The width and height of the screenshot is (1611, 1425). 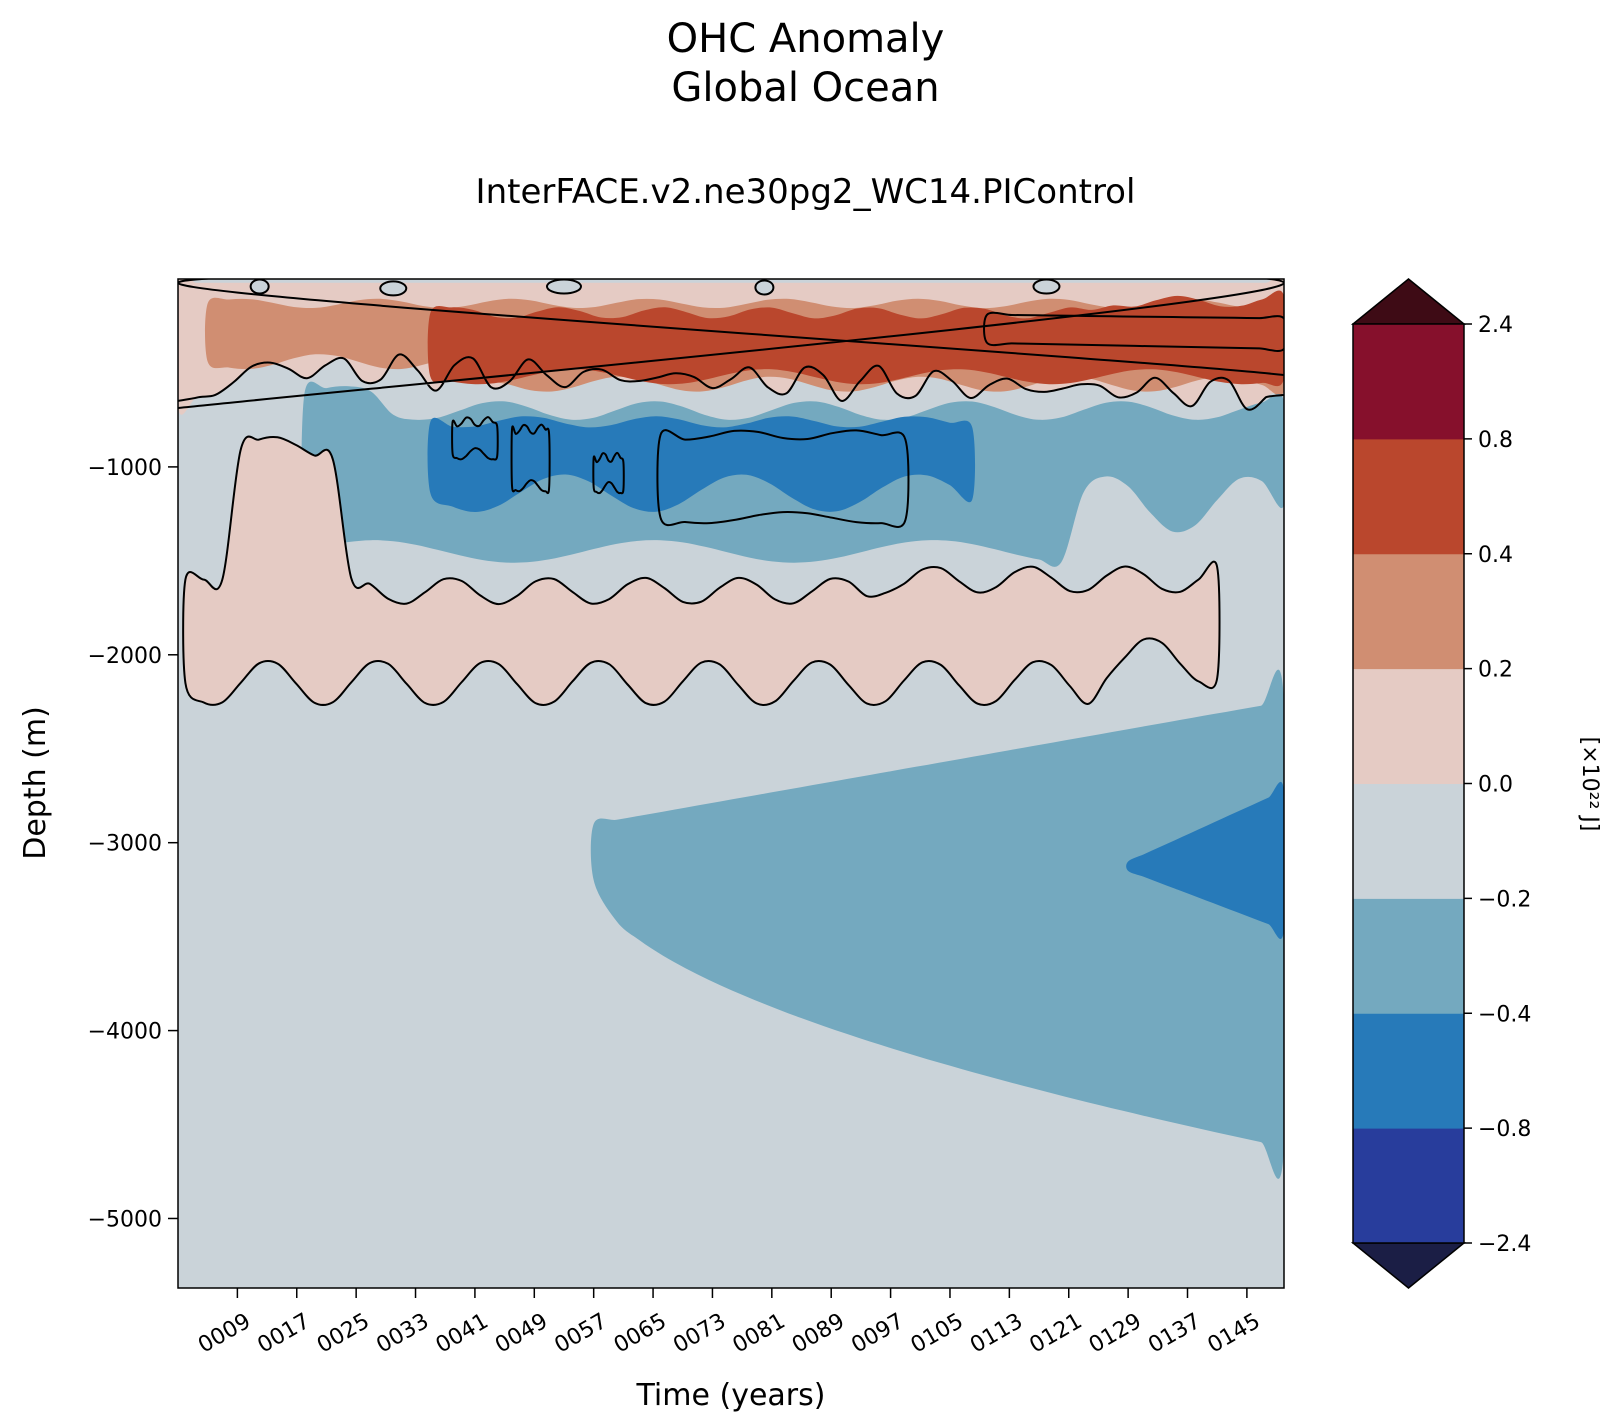 What do you see at coordinates (402, 1334) in the screenshot?
I see `x-tick-label: 0033` at bounding box center [402, 1334].